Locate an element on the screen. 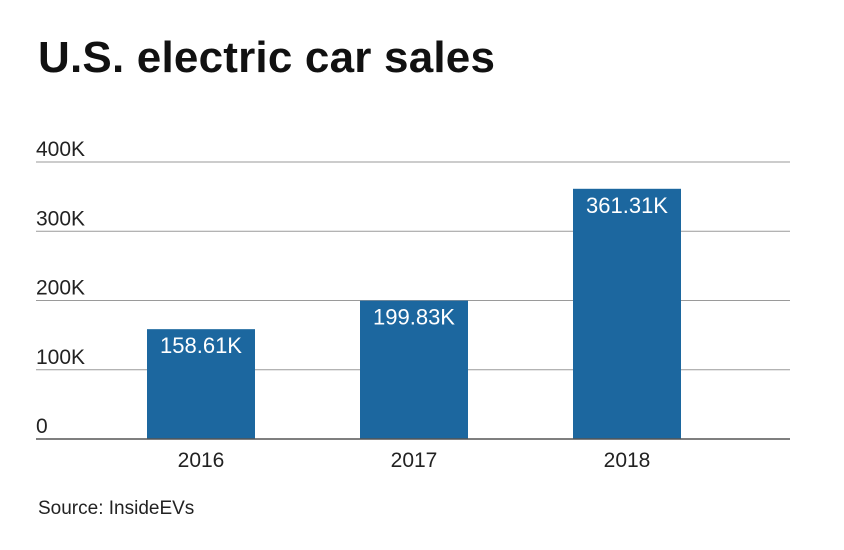 This screenshot has height=550, width=844. y-tick-label: 400K is located at coordinates (60, 149).